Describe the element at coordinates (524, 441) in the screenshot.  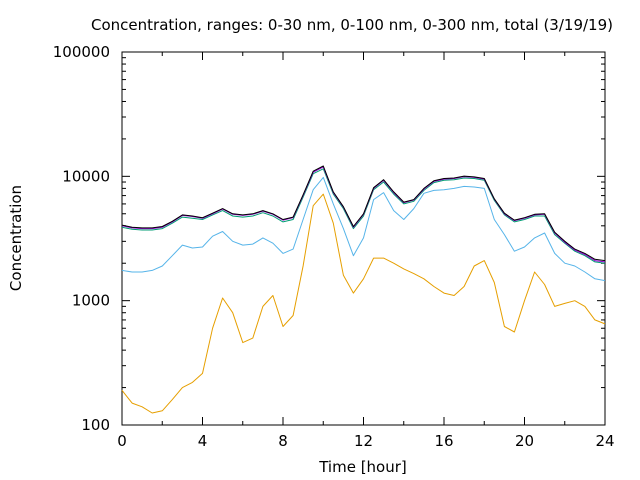
I see `x-tick-label: 20` at that location.